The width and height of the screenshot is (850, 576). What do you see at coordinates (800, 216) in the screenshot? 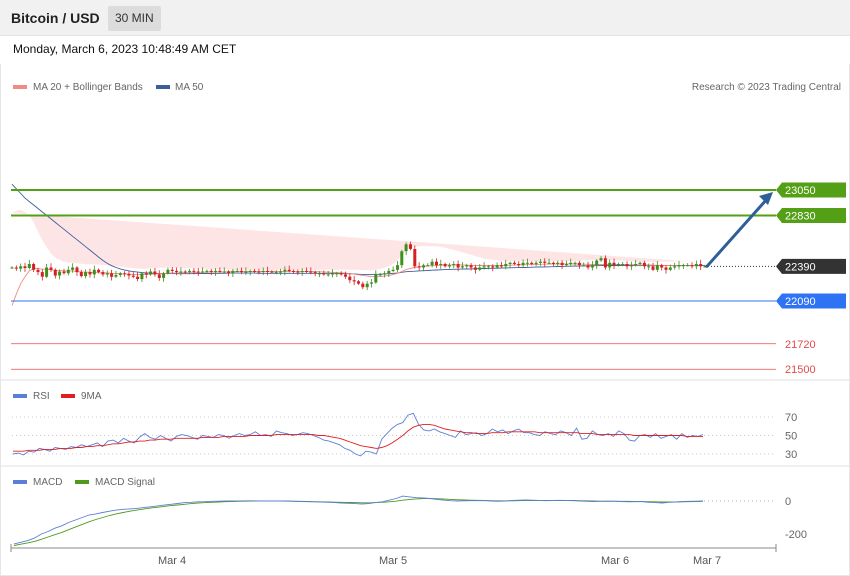
I see `level-label: 22830` at bounding box center [800, 216].